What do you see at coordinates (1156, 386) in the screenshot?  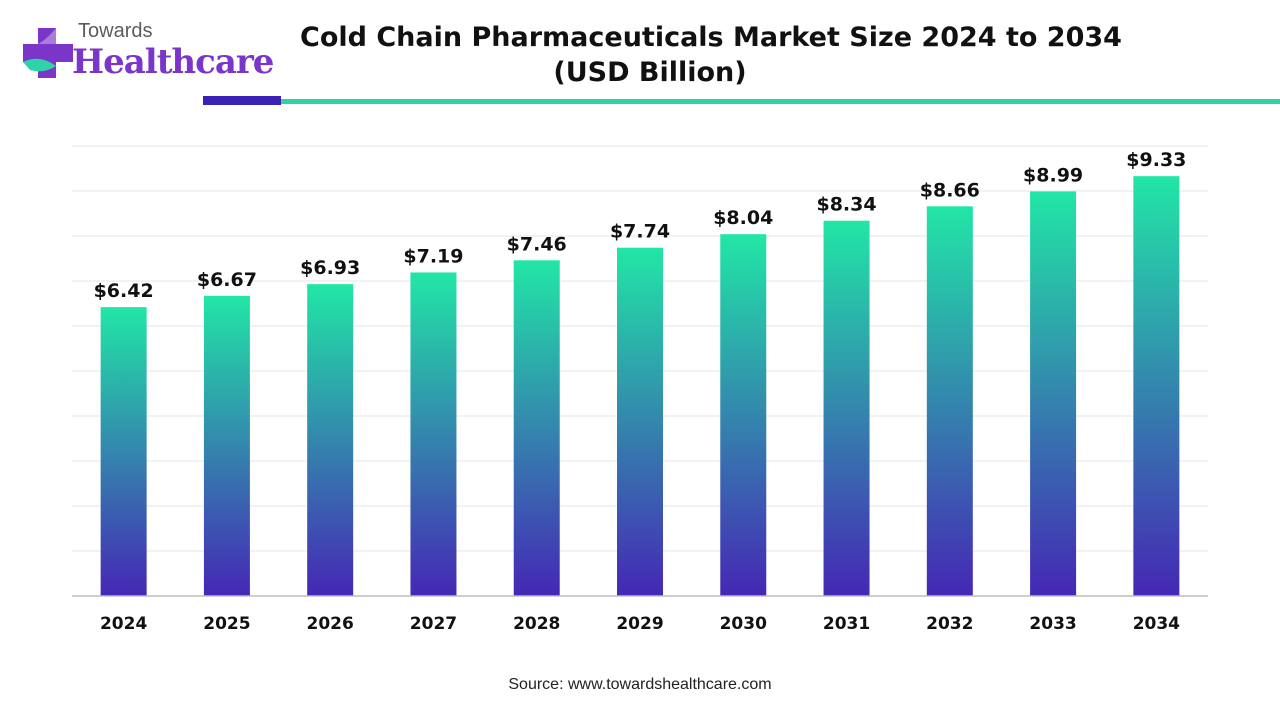 I see `bar-2034` at bounding box center [1156, 386].